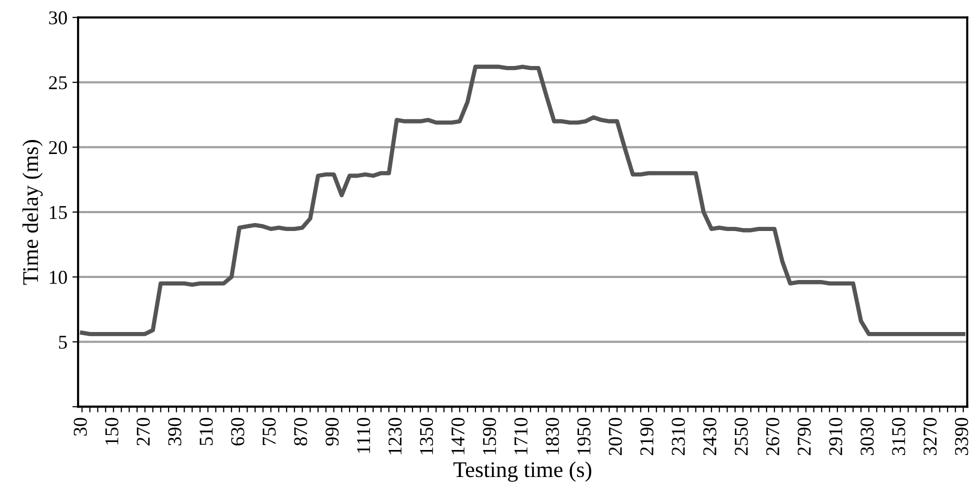 The height and width of the screenshot is (499, 976). Describe the element at coordinates (583, 436) in the screenshot. I see `x-tick-label: 1950` at that location.